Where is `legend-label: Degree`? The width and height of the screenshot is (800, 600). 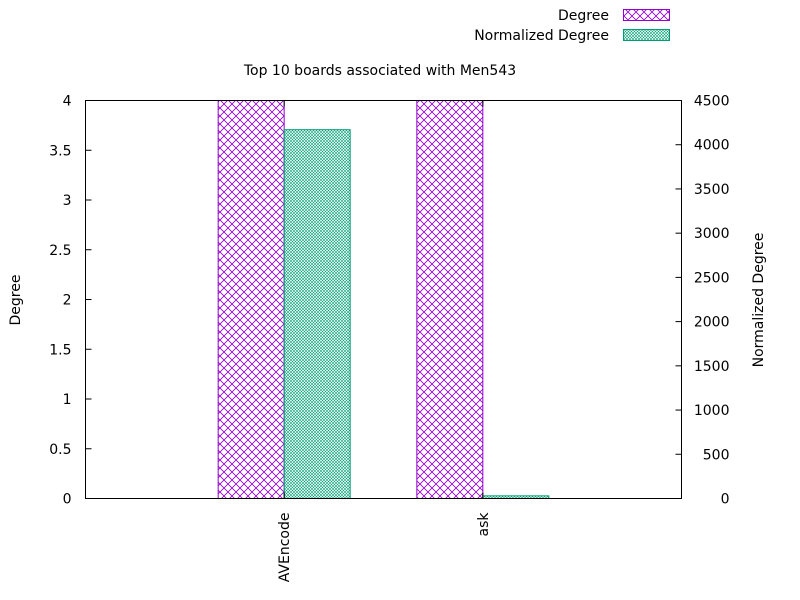
legend-label: Degree is located at coordinates (583, 16).